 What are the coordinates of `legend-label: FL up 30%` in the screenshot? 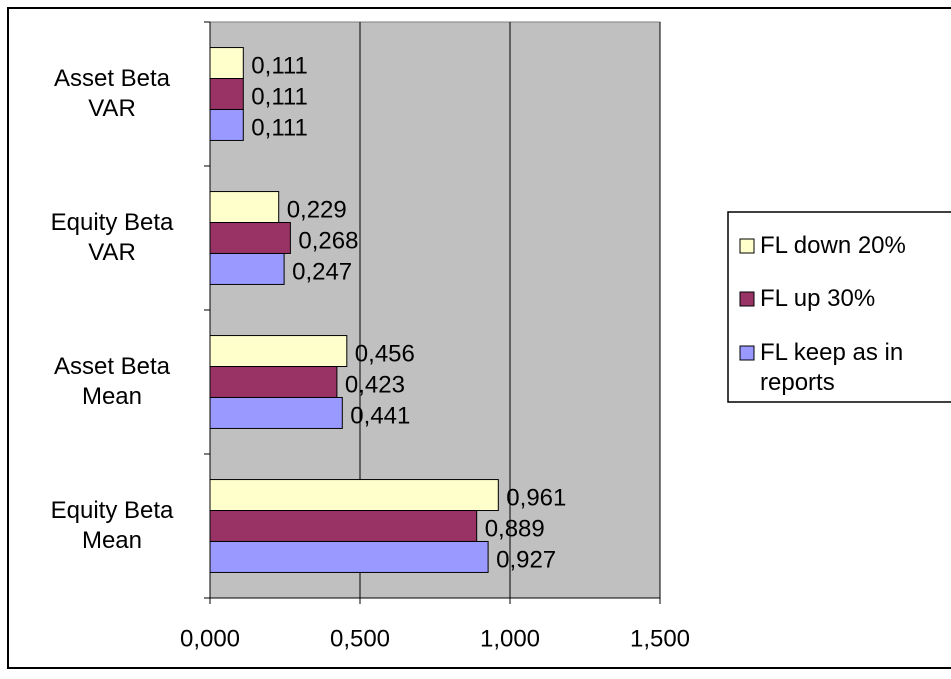 It's located at (818, 298).